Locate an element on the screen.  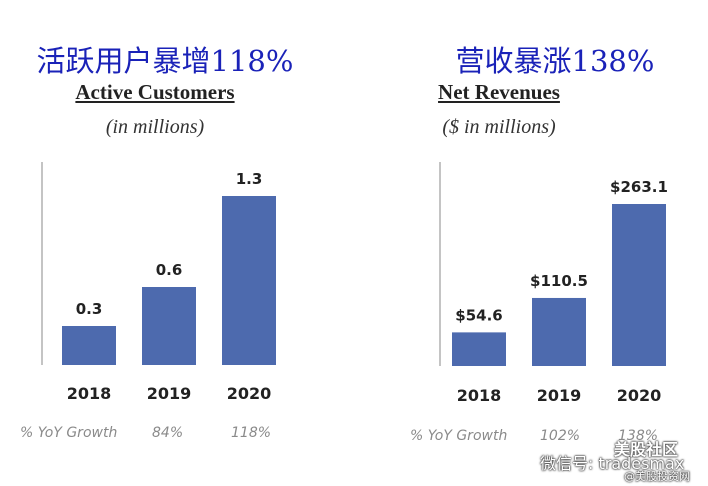
chart-unit-note: ($ in millions) is located at coordinates (499, 127).